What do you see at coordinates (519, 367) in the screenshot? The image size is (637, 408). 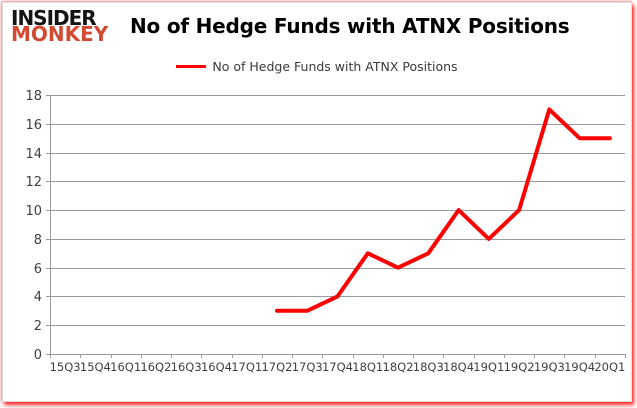 I see `x-axis-label: 19Q2` at bounding box center [519, 367].